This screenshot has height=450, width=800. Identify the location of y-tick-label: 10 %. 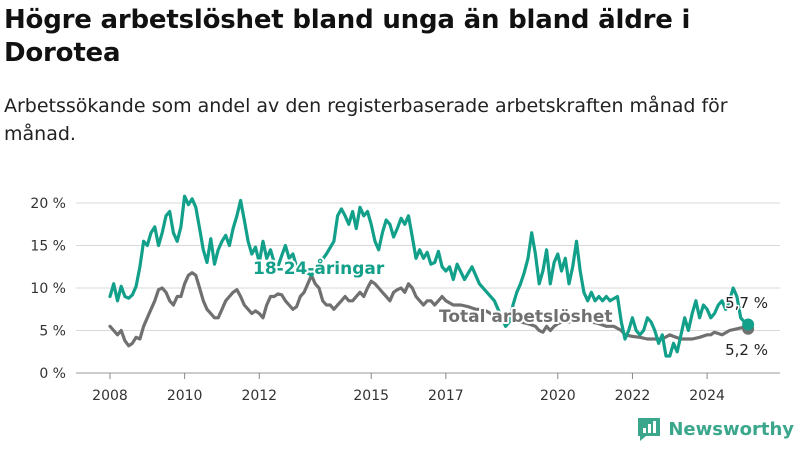
(48, 289).